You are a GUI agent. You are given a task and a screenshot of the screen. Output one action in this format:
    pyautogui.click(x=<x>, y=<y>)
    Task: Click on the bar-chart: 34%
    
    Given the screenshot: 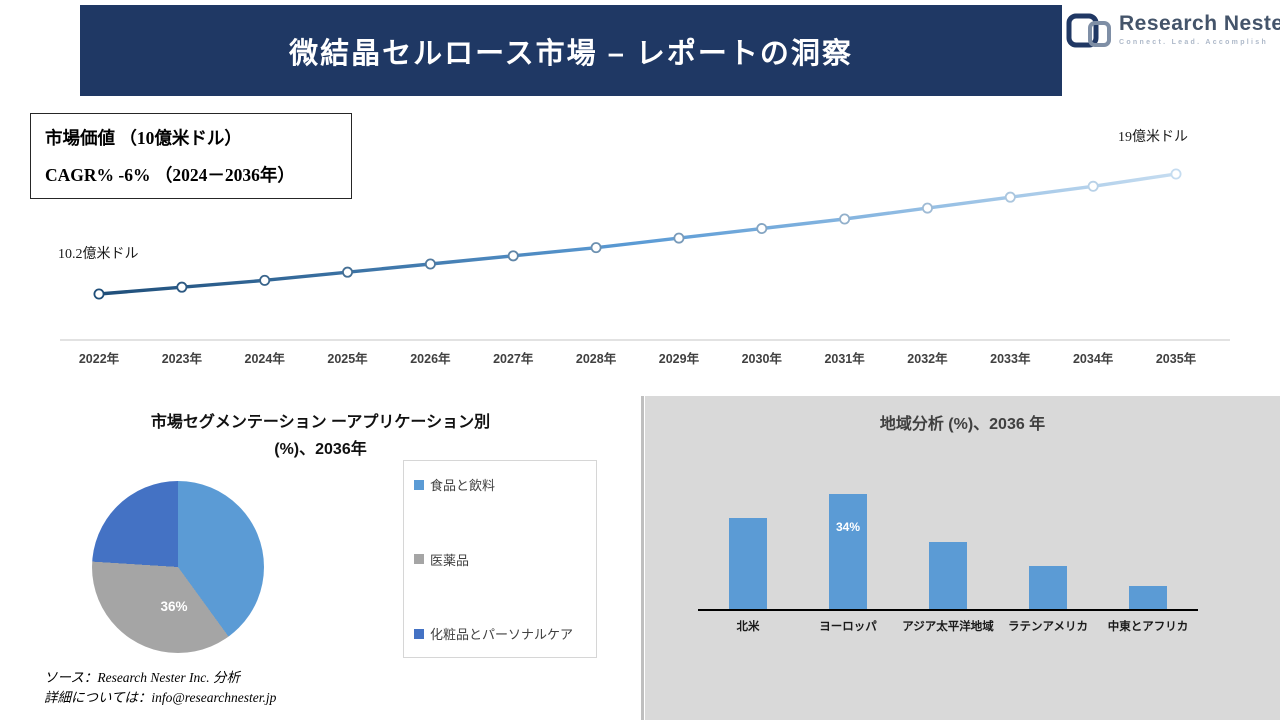 What is the action you would take?
    pyautogui.click(x=948, y=545)
    